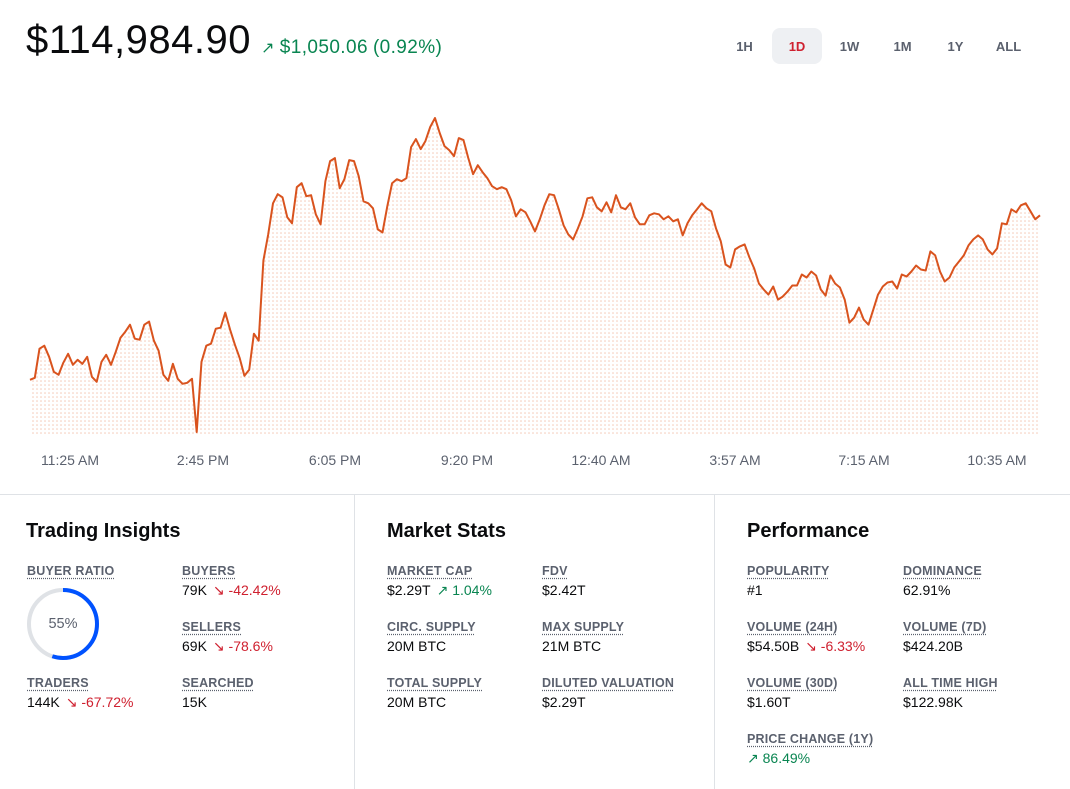  I want to click on stat-value: 144K, so click(43, 702).